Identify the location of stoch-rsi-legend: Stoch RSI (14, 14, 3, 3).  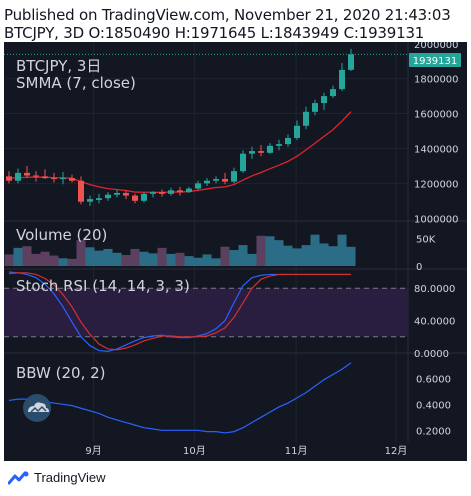
(103, 286).